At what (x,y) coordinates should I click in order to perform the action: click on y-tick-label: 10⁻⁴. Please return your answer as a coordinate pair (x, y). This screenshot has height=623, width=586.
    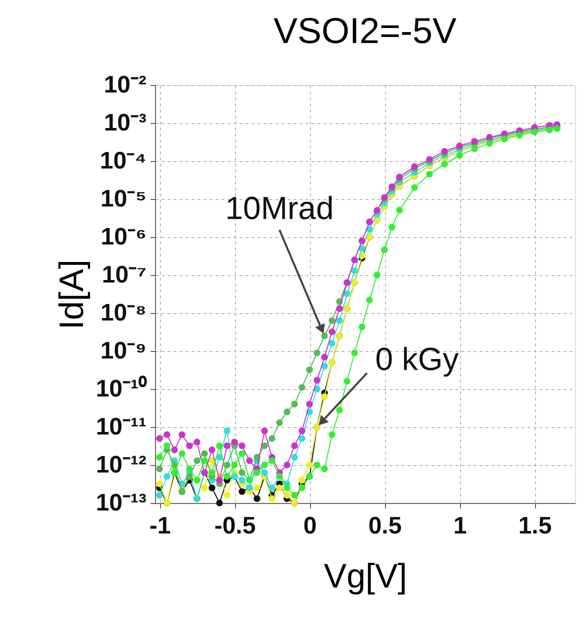
    Looking at the image, I should click on (123, 161).